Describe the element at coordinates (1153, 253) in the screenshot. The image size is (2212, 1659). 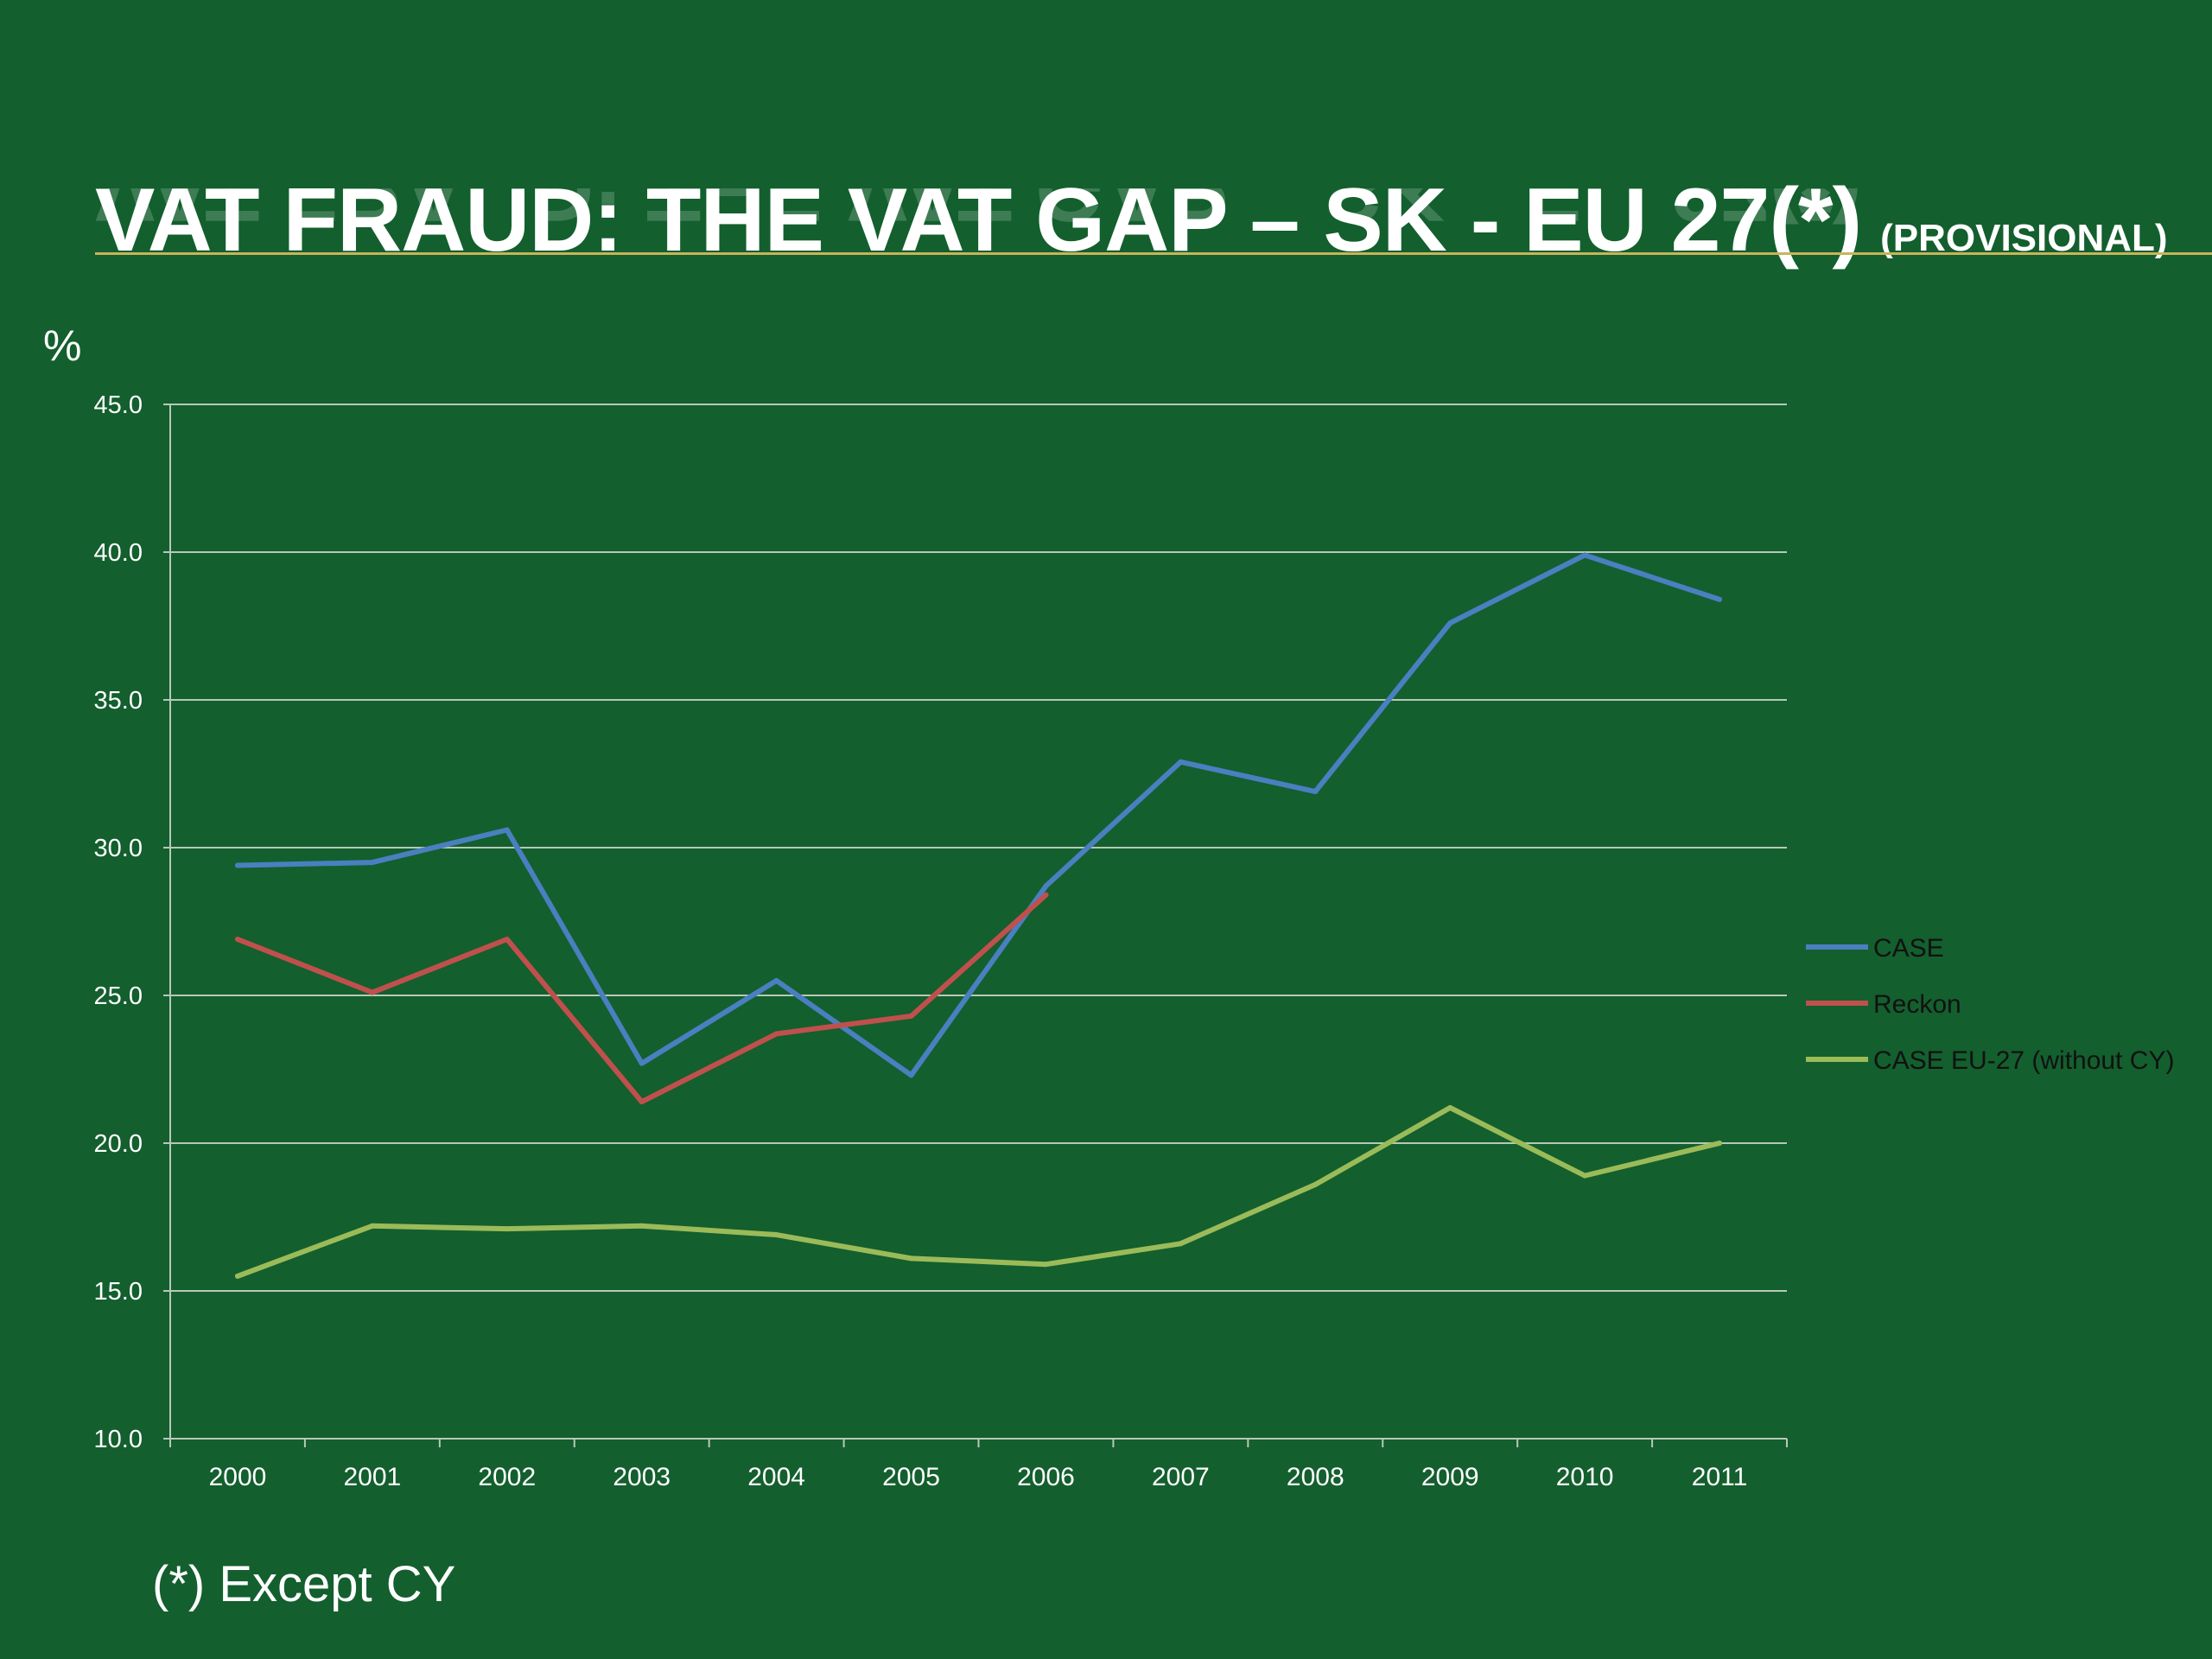
I see `title-divider-line` at that location.